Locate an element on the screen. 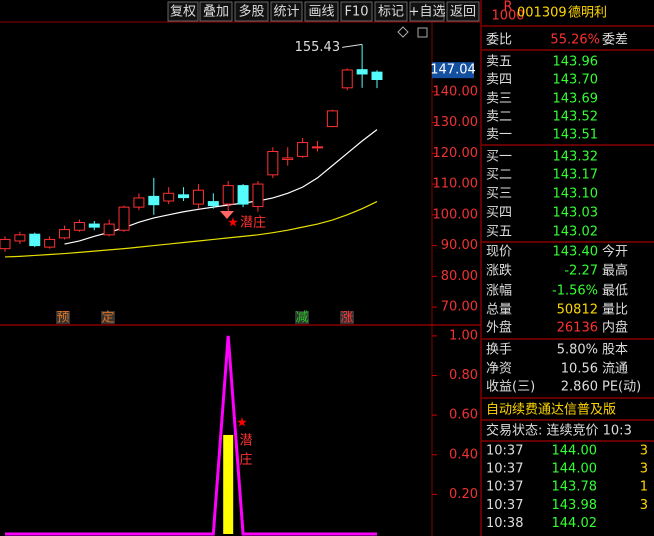 This screenshot has height=536, width=654. stat-label: 量比 is located at coordinates (615, 310).